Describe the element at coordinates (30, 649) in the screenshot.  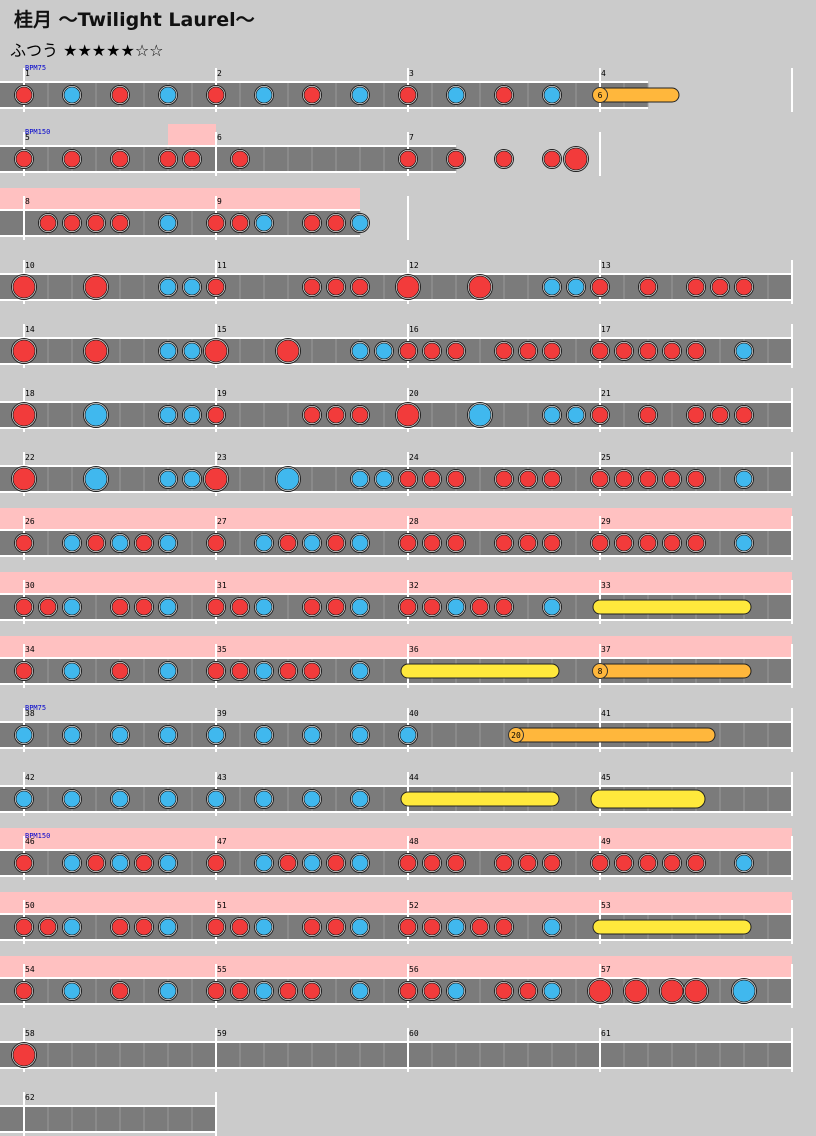
I see `measure-number: 34` at that location.